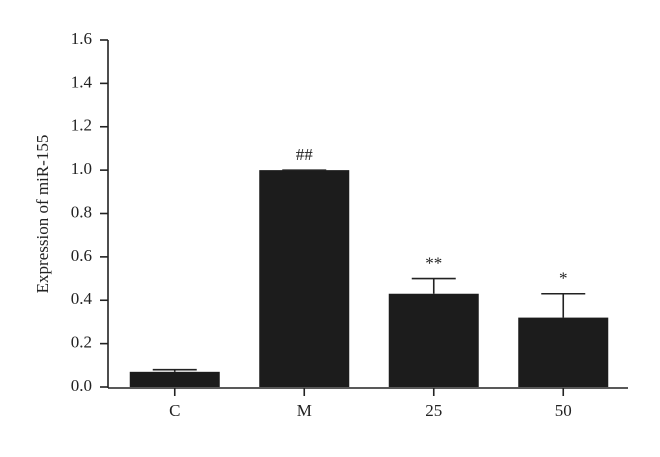 The width and height of the screenshot is (660, 457). What do you see at coordinates (81, 342) in the screenshot?
I see `y-tick-label: 0.2` at bounding box center [81, 342].